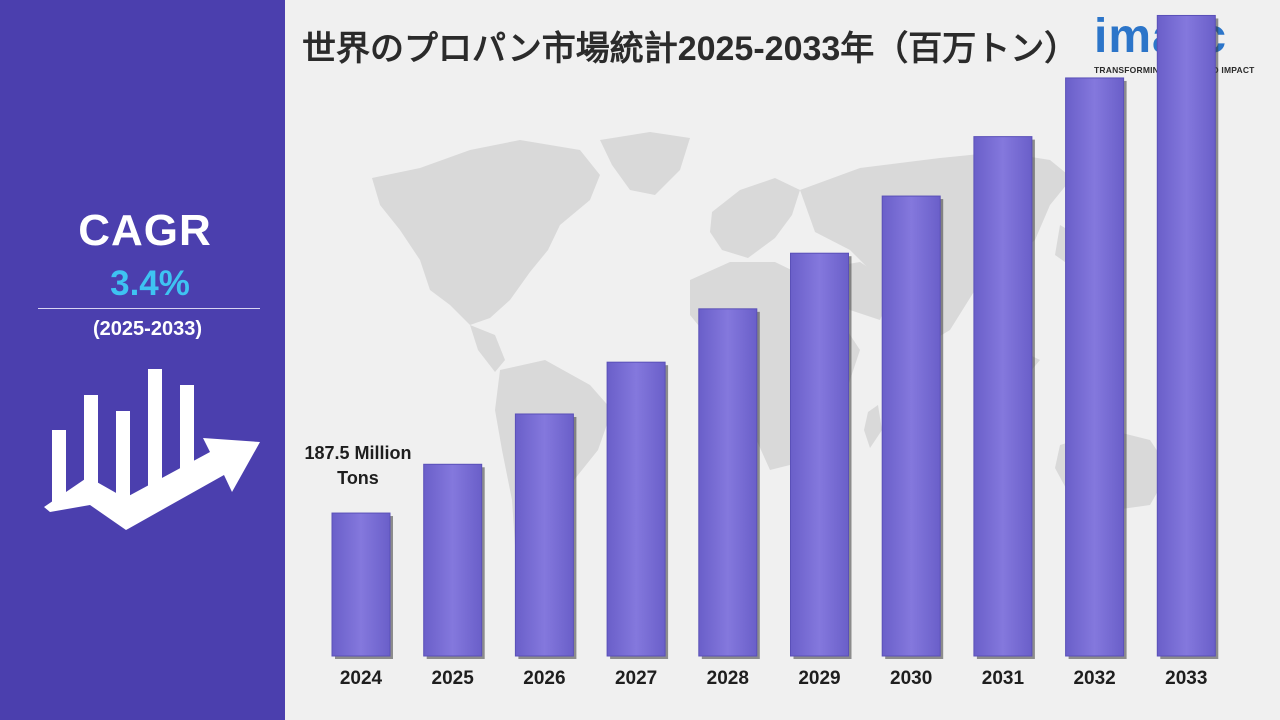  What do you see at coordinates (728, 678) in the screenshot?
I see `x-tick-label: 2028` at bounding box center [728, 678].